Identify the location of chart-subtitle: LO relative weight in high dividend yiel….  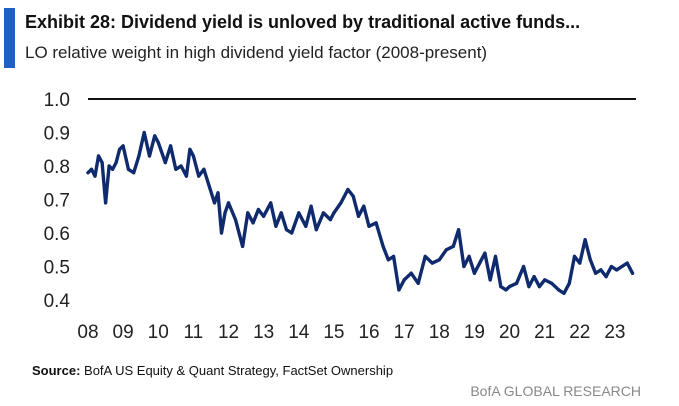
(256, 52).